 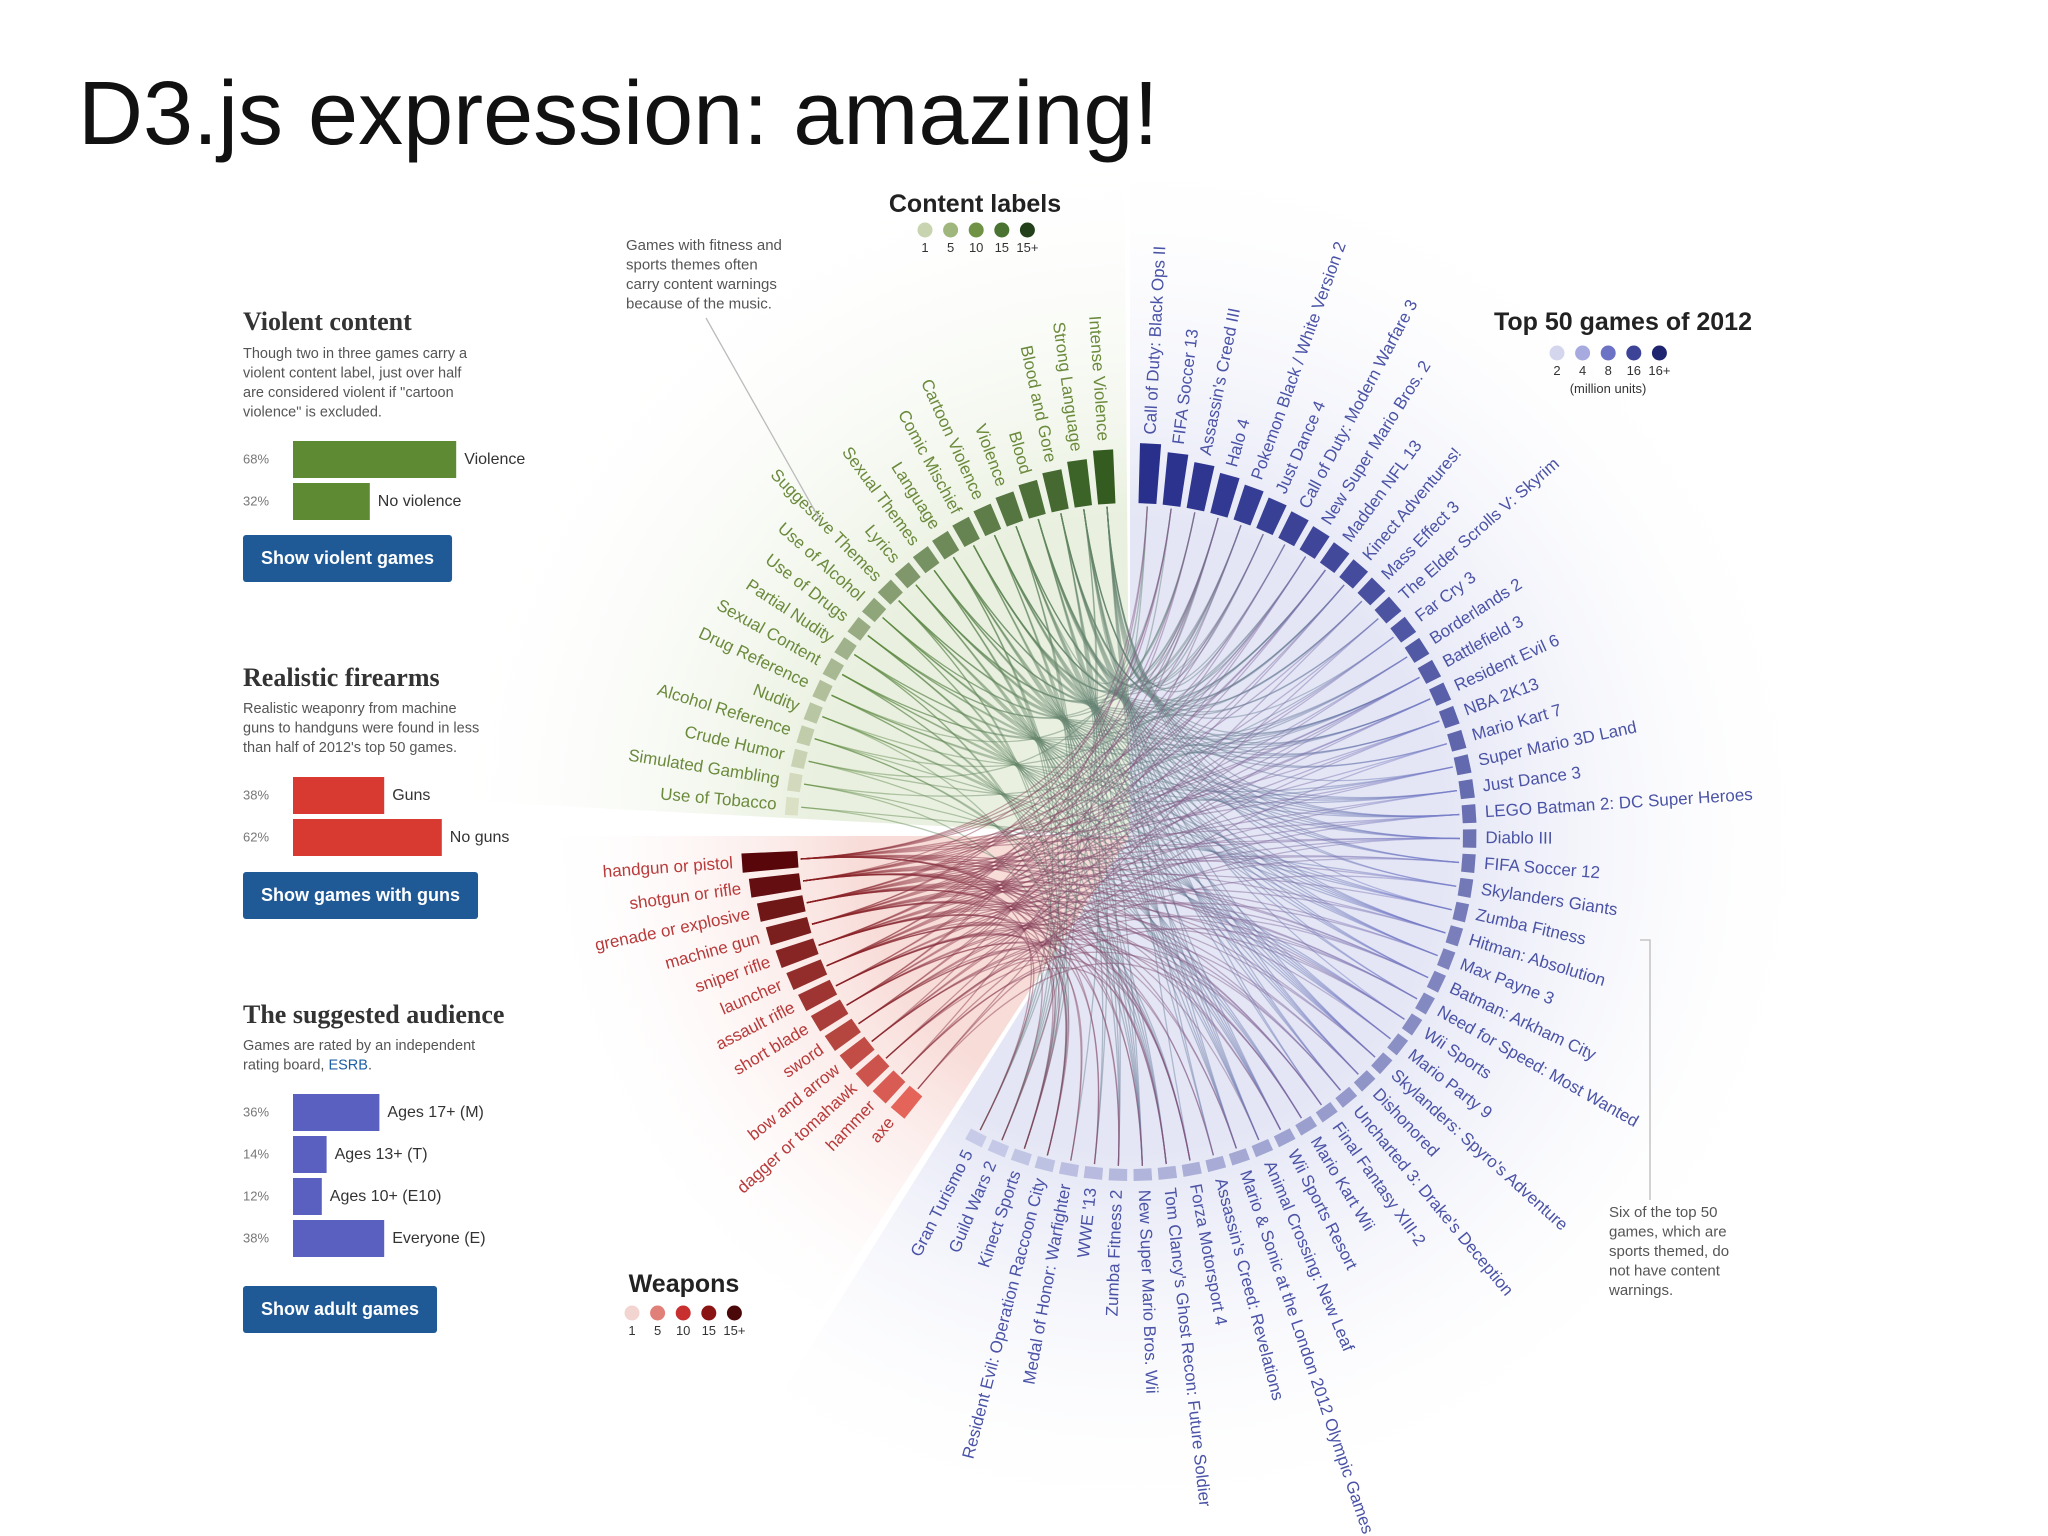 What do you see at coordinates (1027, 247) in the screenshot?
I see `legend-tick: 15+` at bounding box center [1027, 247].